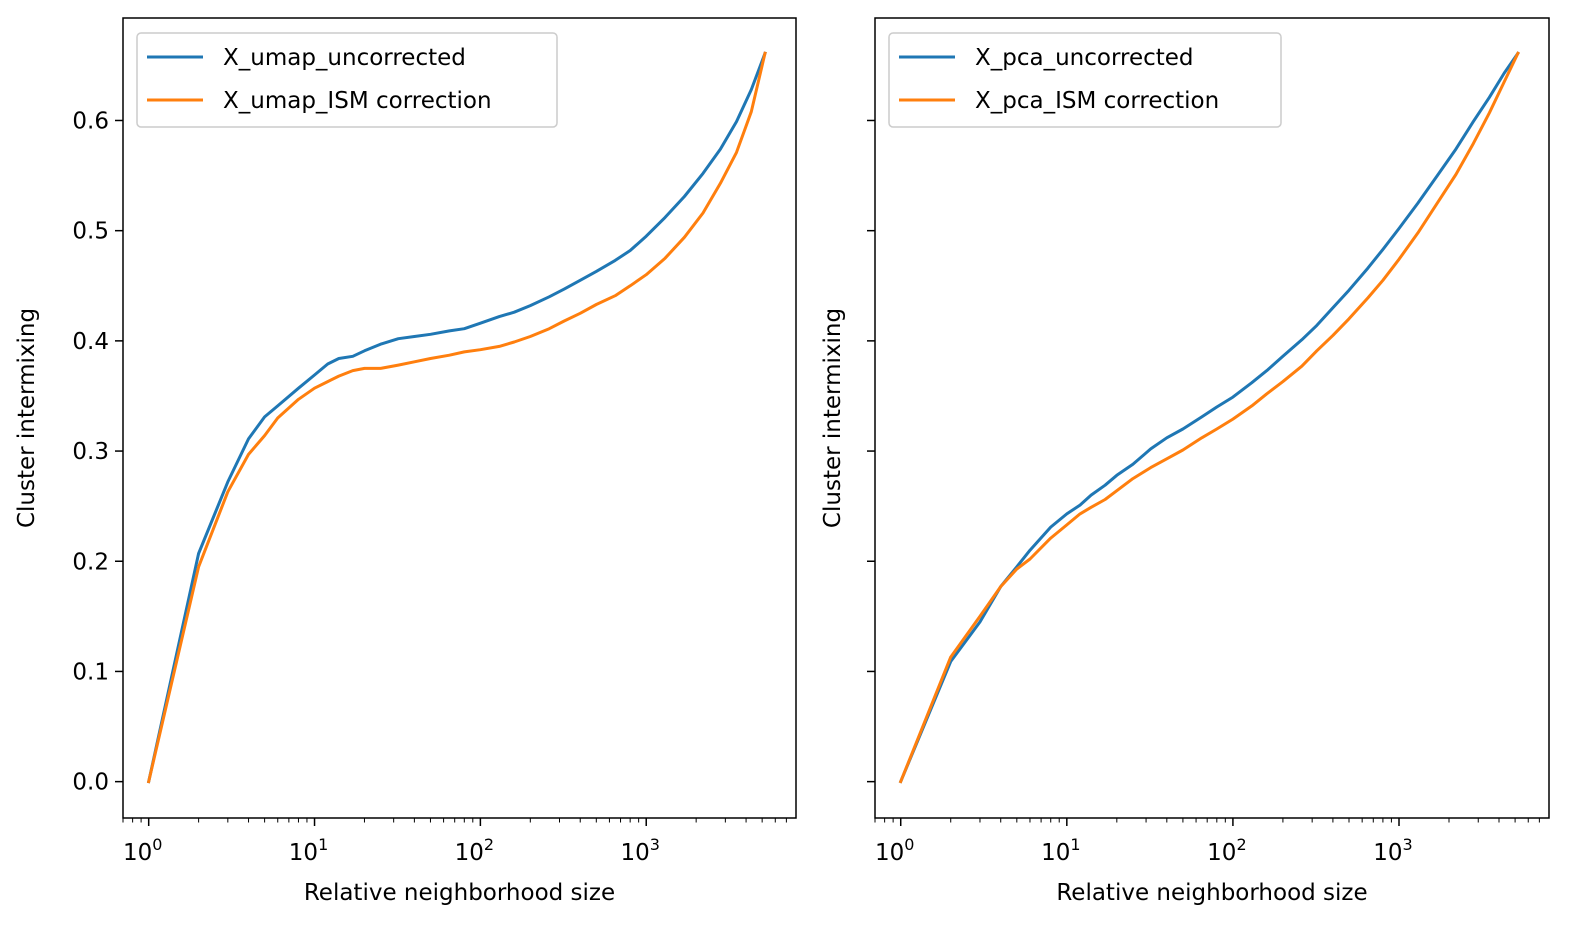 Image resolution: width=1579 pixels, height=932 pixels. I want to click on legend-label-1: X_umap_uncorrected, so click(344, 58).